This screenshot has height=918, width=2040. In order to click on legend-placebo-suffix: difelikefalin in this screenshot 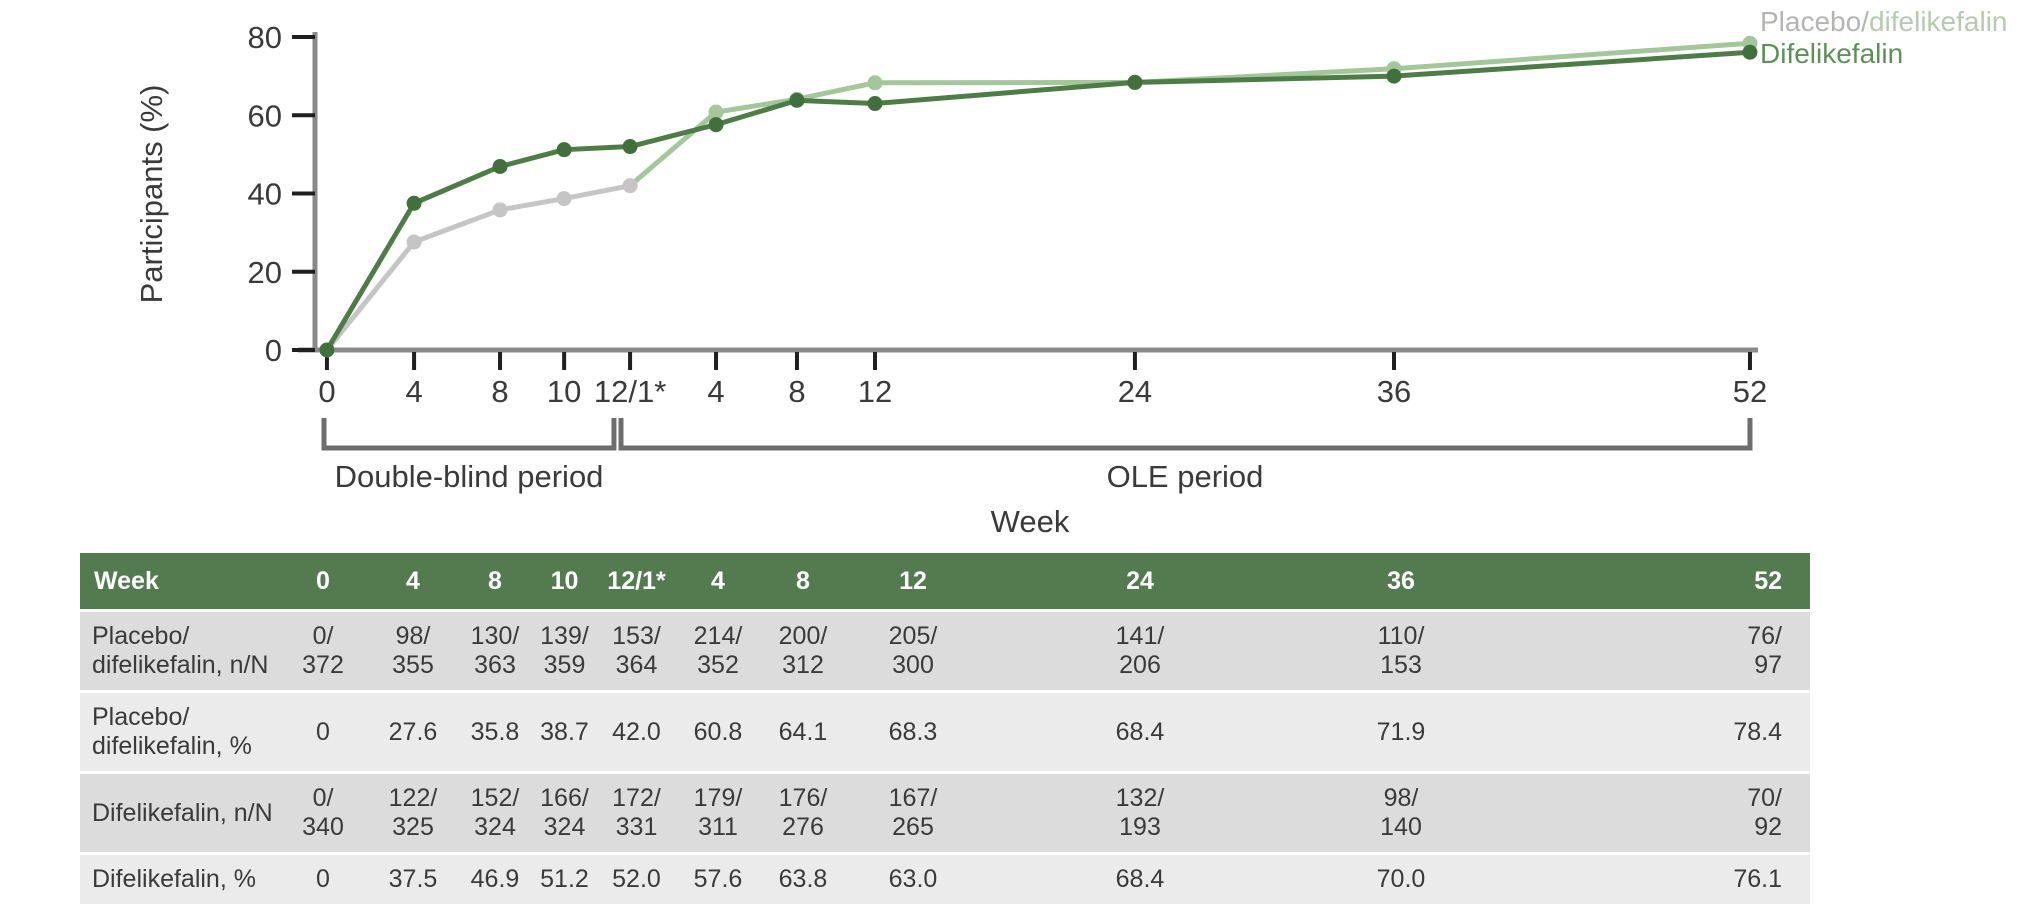, I will do `click(1938, 21)`.